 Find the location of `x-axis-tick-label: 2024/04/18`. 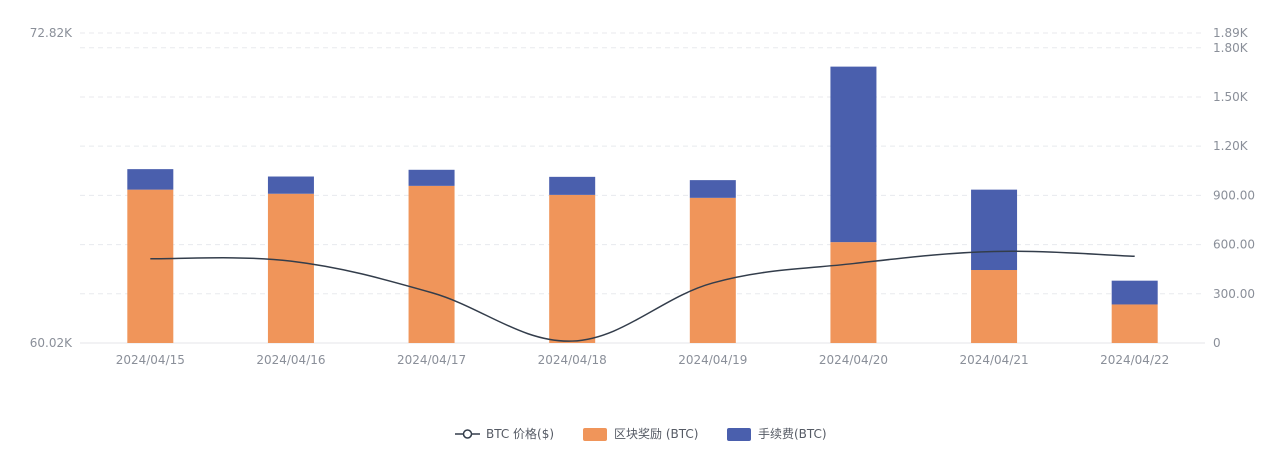

x-axis-tick-label: 2024/04/18 is located at coordinates (572, 360).